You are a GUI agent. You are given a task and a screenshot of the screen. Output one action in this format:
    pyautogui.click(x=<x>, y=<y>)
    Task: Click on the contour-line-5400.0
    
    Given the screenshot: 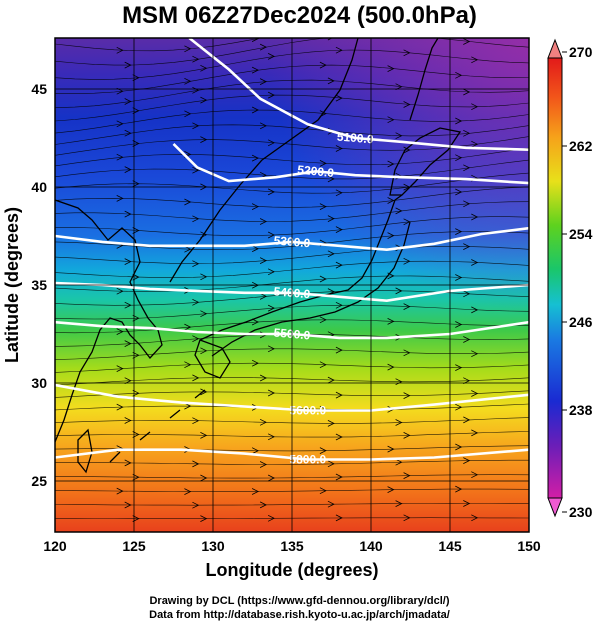 What is the action you would take?
    pyautogui.click(x=292, y=292)
    